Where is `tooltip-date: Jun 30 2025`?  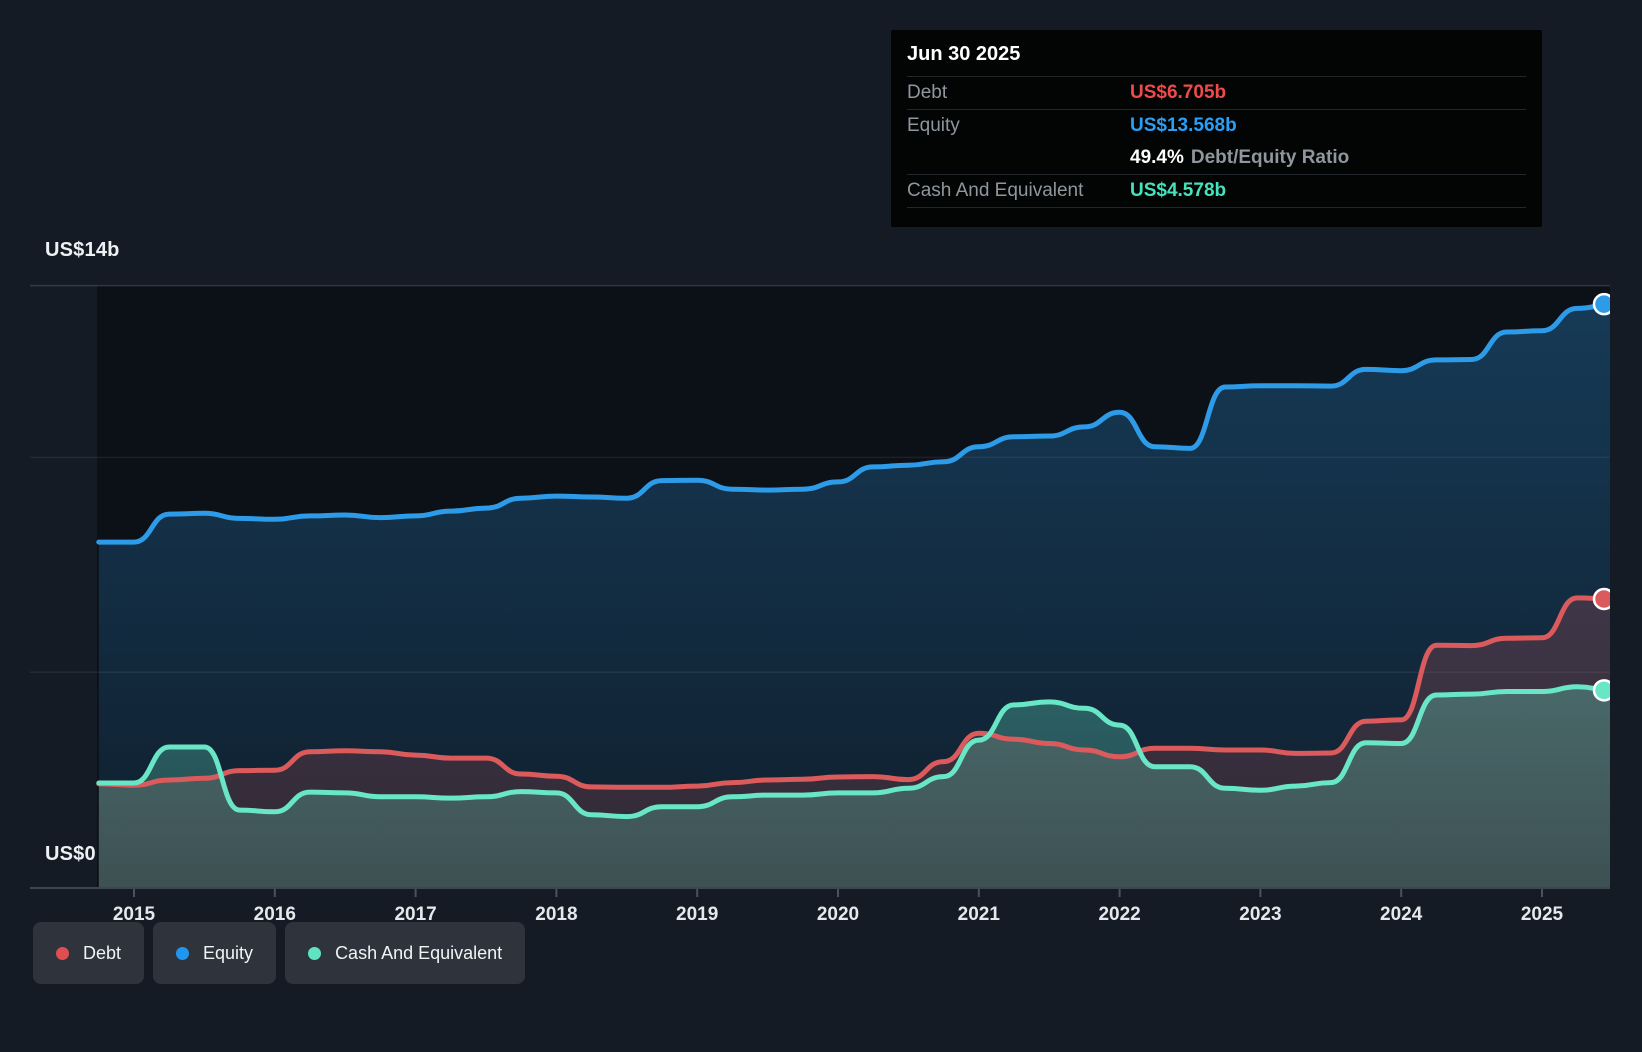
tooltip-date: Jun 30 2025 is located at coordinates (1216, 60).